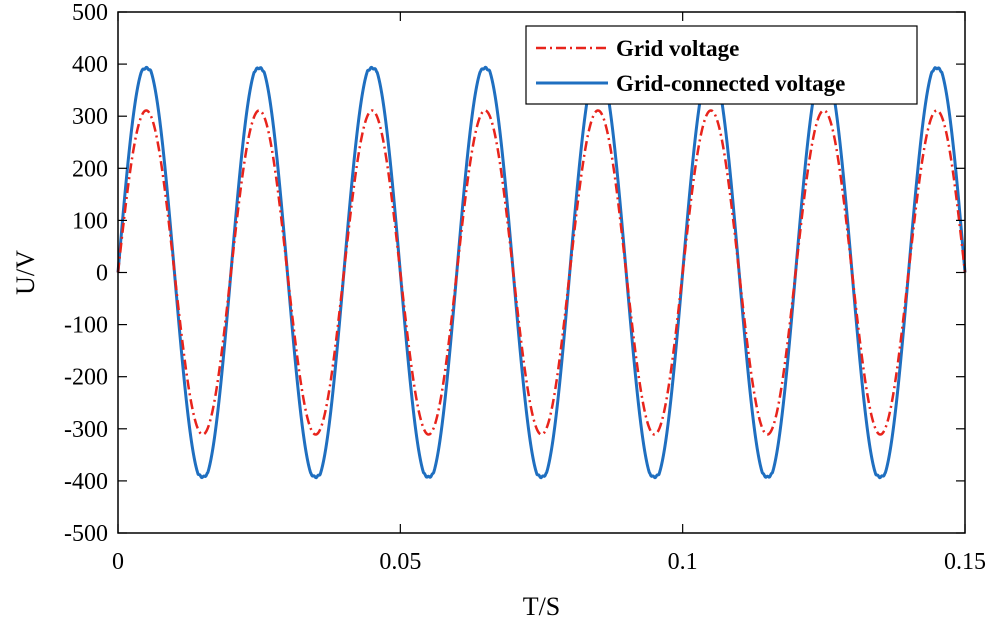 This screenshot has height=626, width=996. What do you see at coordinates (90, 169) in the screenshot?
I see `y-tick-label: 200` at bounding box center [90, 169].